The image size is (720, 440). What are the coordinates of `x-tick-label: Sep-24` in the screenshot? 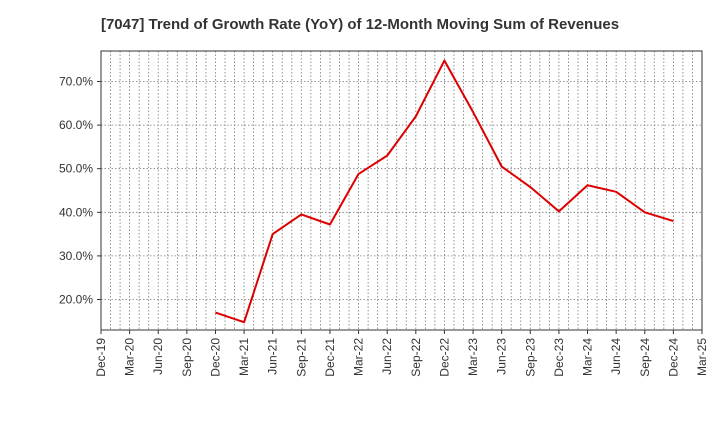 It's located at (645, 357).